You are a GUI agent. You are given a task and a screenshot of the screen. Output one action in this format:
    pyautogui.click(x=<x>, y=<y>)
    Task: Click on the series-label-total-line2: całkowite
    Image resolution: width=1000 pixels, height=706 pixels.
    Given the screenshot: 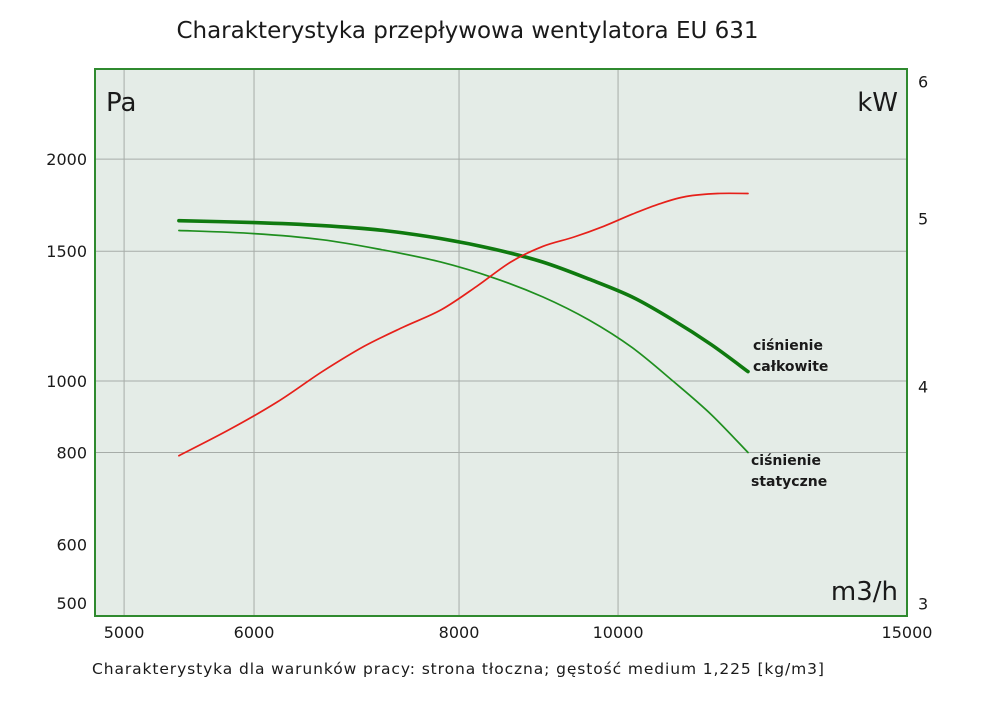 What is the action you would take?
    pyautogui.click(x=790, y=367)
    